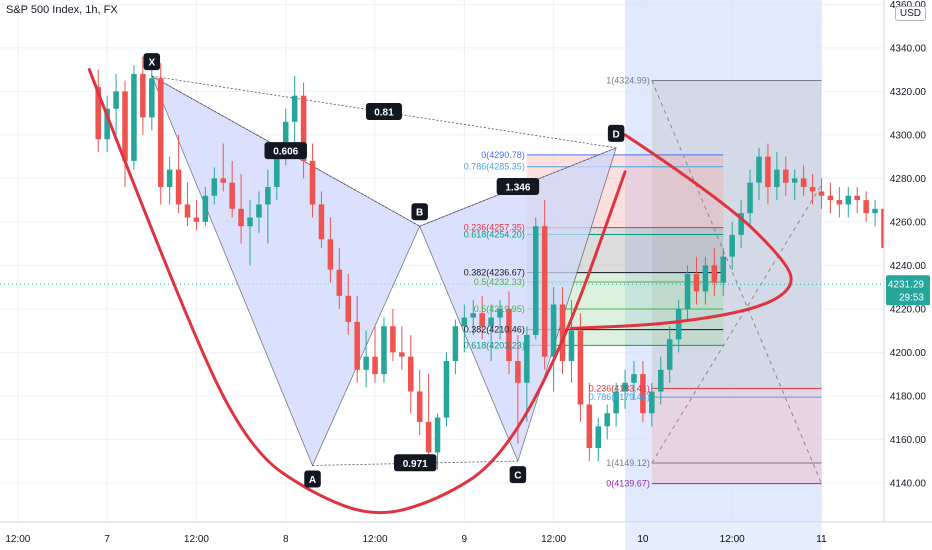  I want to click on y-tick-label: 4220.00, so click(908, 309).